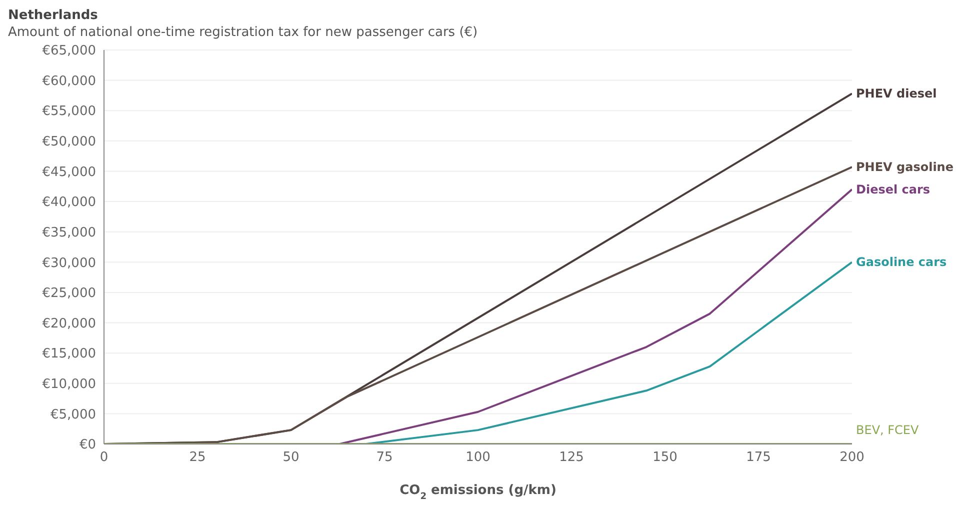 This screenshot has width=980, height=524. What do you see at coordinates (69, 263) in the screenshot?
I see `y-tick-label: €30,000` at bounding box center [69, 263].